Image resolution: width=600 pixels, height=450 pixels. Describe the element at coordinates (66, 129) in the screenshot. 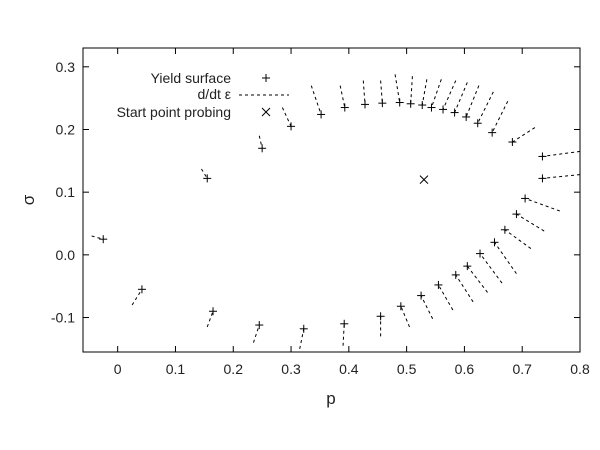

I see `y-tick-label: 0.2` at that location.